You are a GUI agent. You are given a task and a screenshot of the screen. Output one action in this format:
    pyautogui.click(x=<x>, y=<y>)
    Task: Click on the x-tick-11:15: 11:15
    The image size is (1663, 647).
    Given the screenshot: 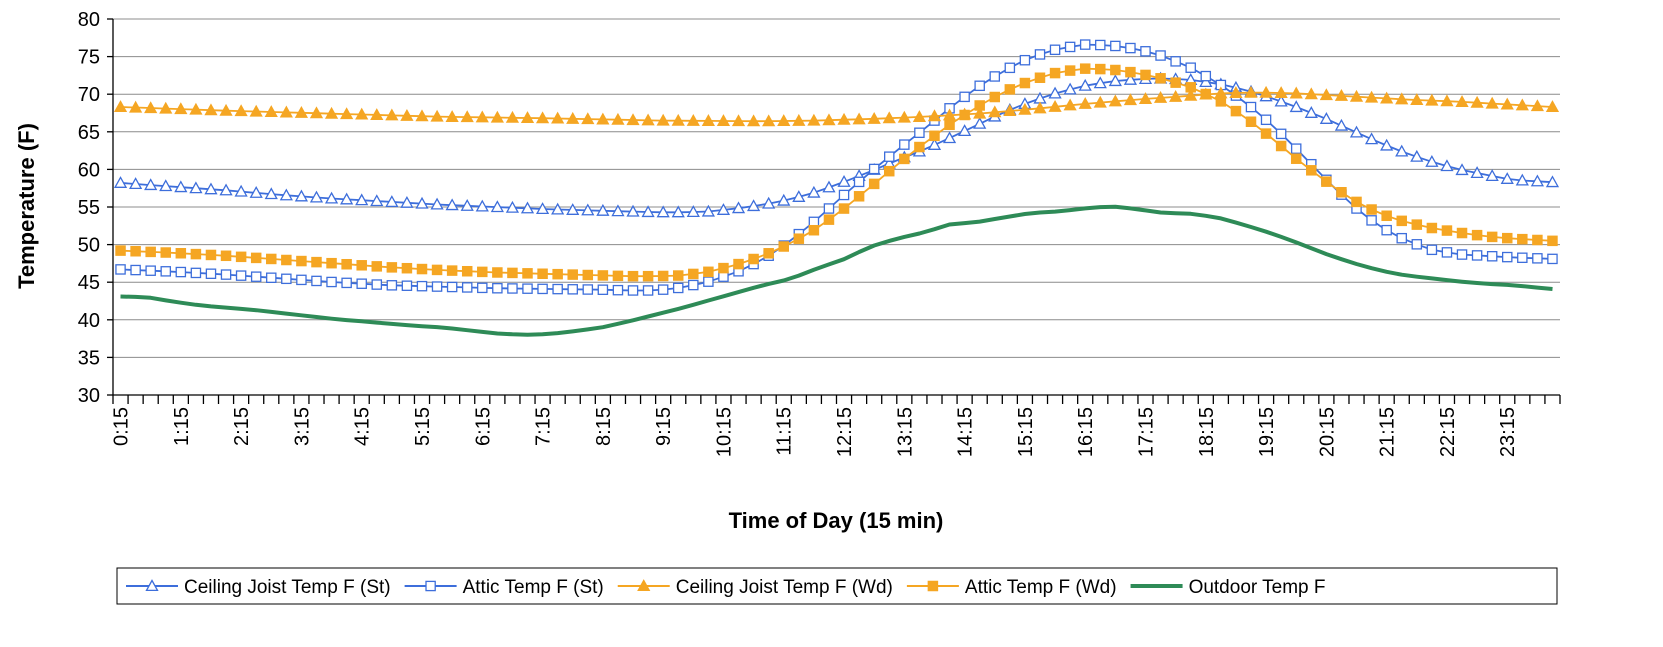 What is the action you would take?
    pyautogui.click(x=785, y=431)
    